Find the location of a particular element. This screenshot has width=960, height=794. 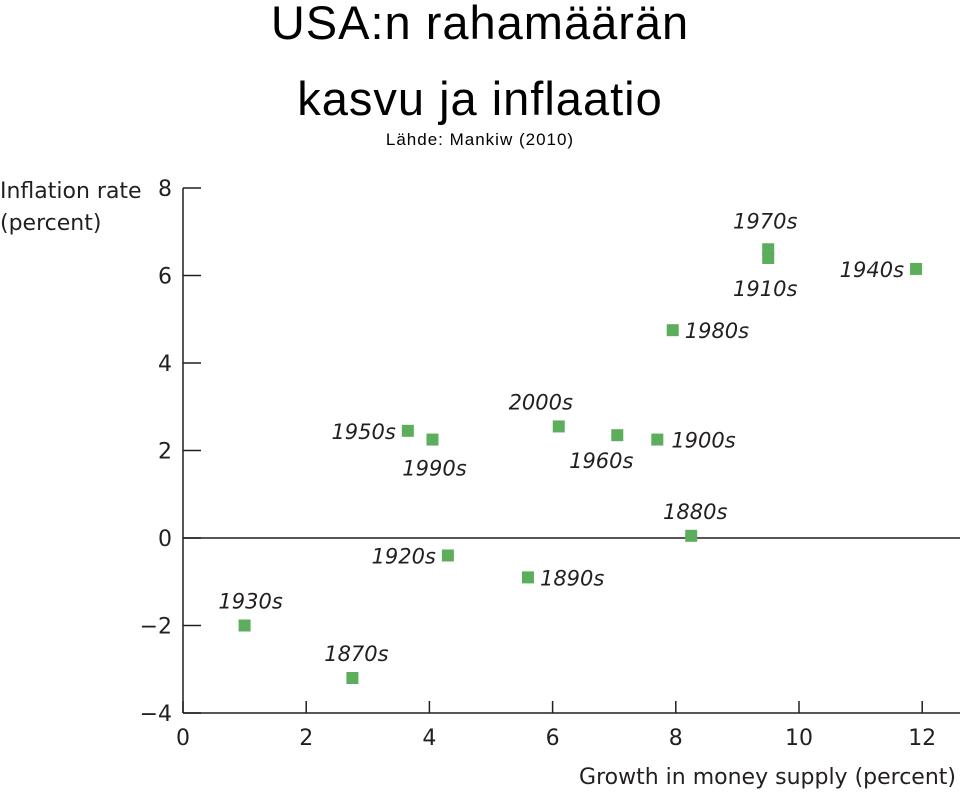

y-axis-title-line-1: Inflation rate is located at coordinates (71, 191).